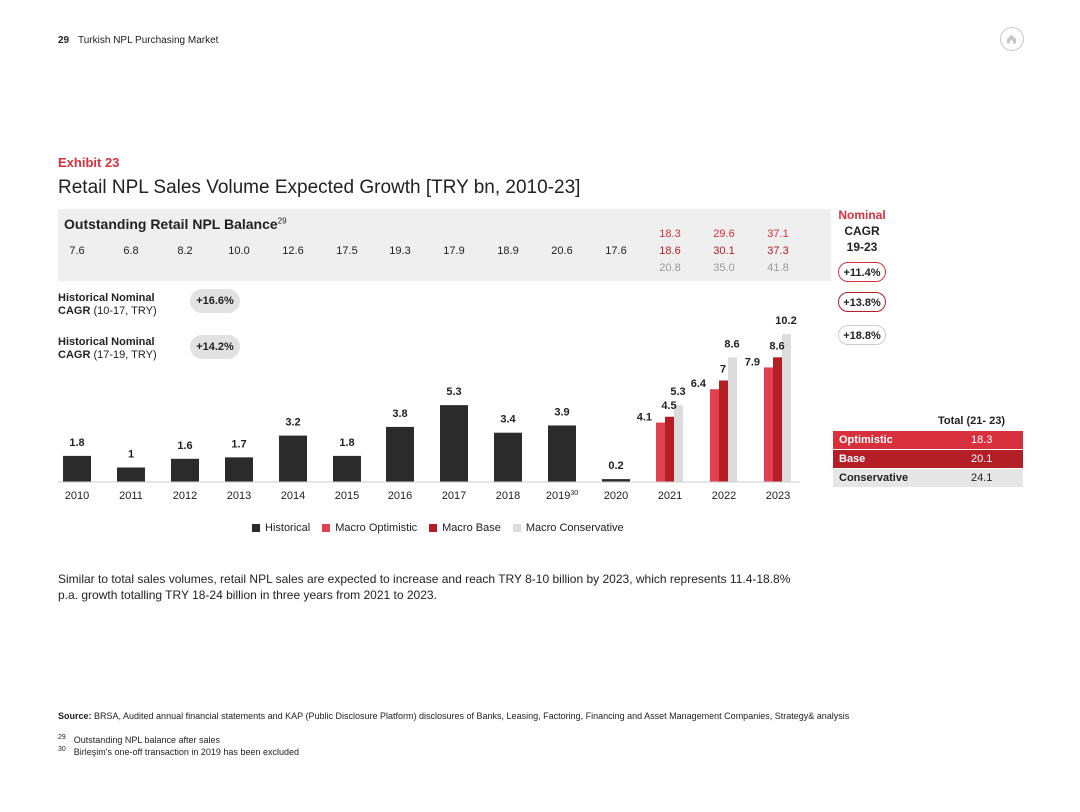 The image size is (1080, 812). Describe the element at coordinates (778, 234) in the screenshot. I see `balance-value-optimistic: 37.1` at that location.